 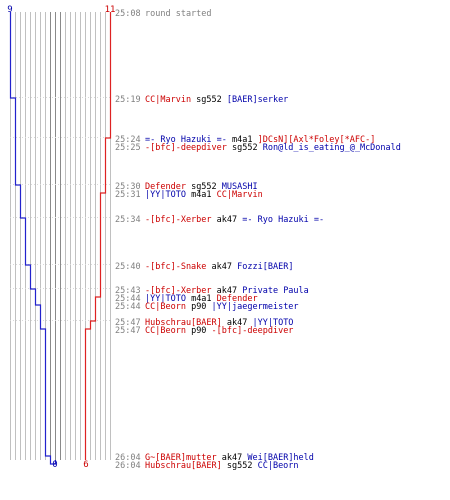 What do you see at coordinates (128, 267) in the screenshot?
I see `event-timestamp: 25:40` at bounding box center [128, 267].